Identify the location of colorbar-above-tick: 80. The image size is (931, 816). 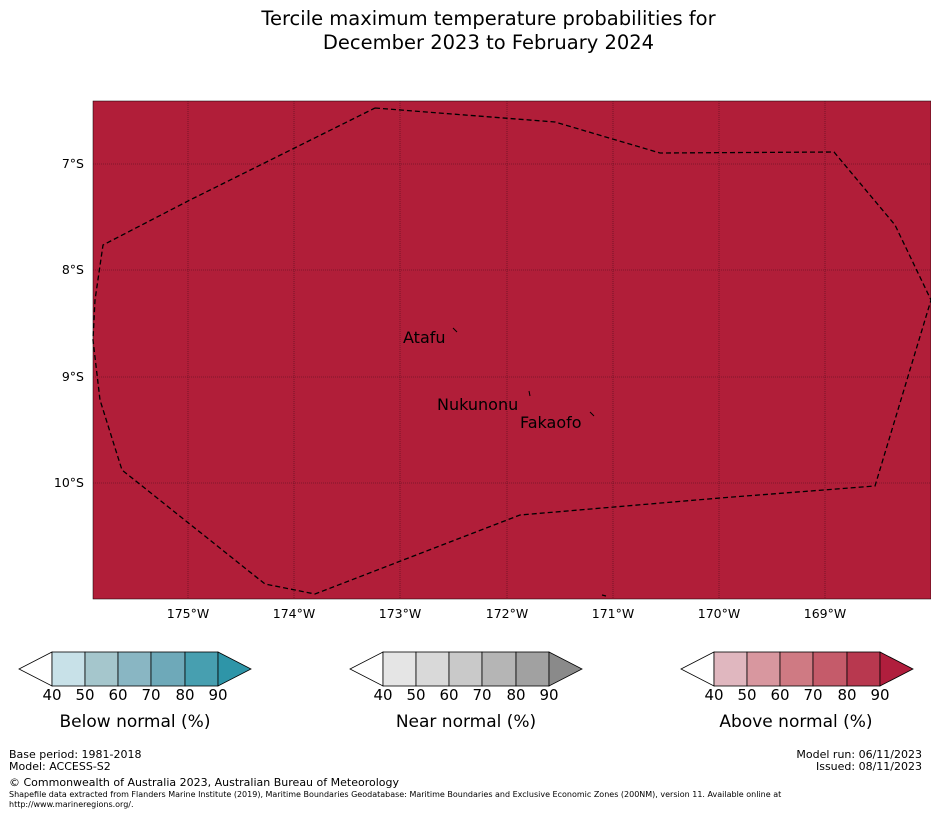
(847, 695).